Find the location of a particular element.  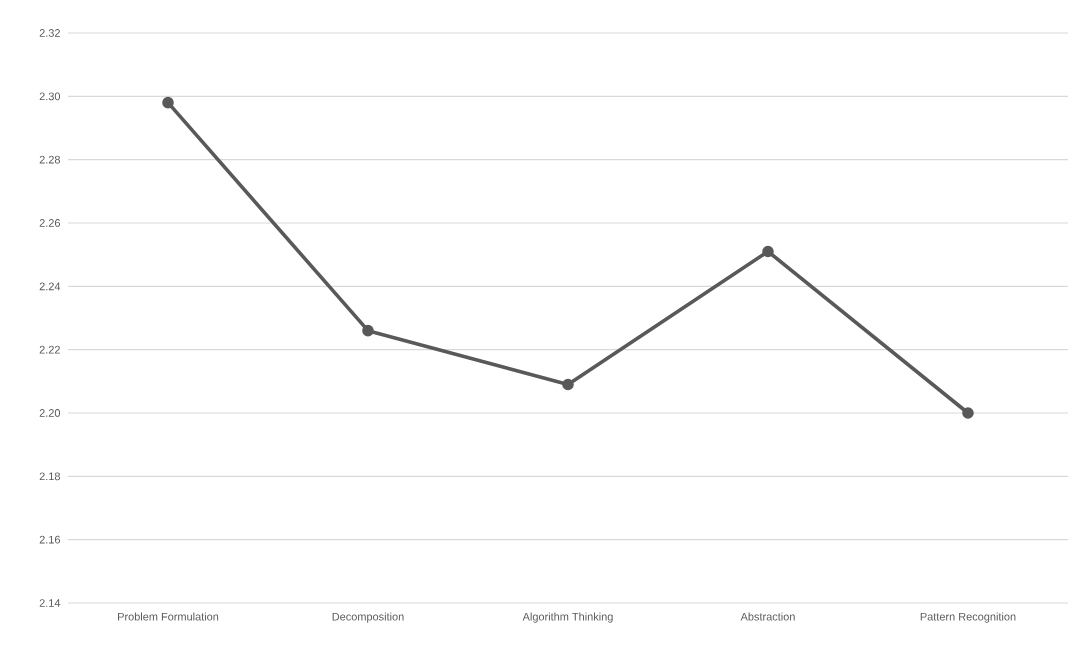

x-tick-label: Algorithm Thinking is located at coordinates (567, 617).